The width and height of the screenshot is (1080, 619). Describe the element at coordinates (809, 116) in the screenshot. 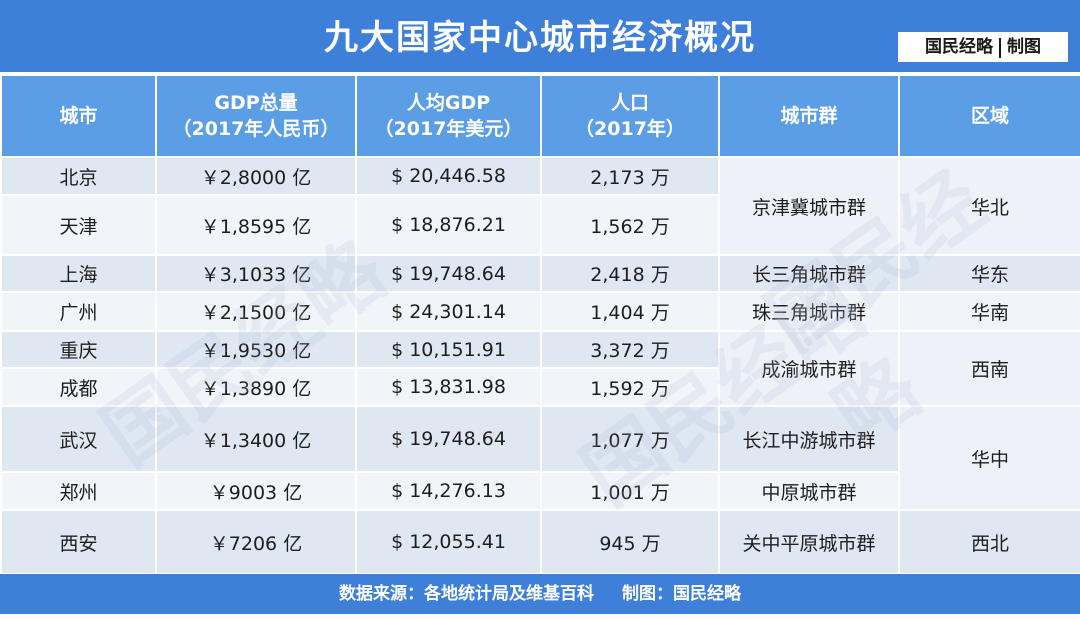

I see `header-cluster: 城市群` at that location.